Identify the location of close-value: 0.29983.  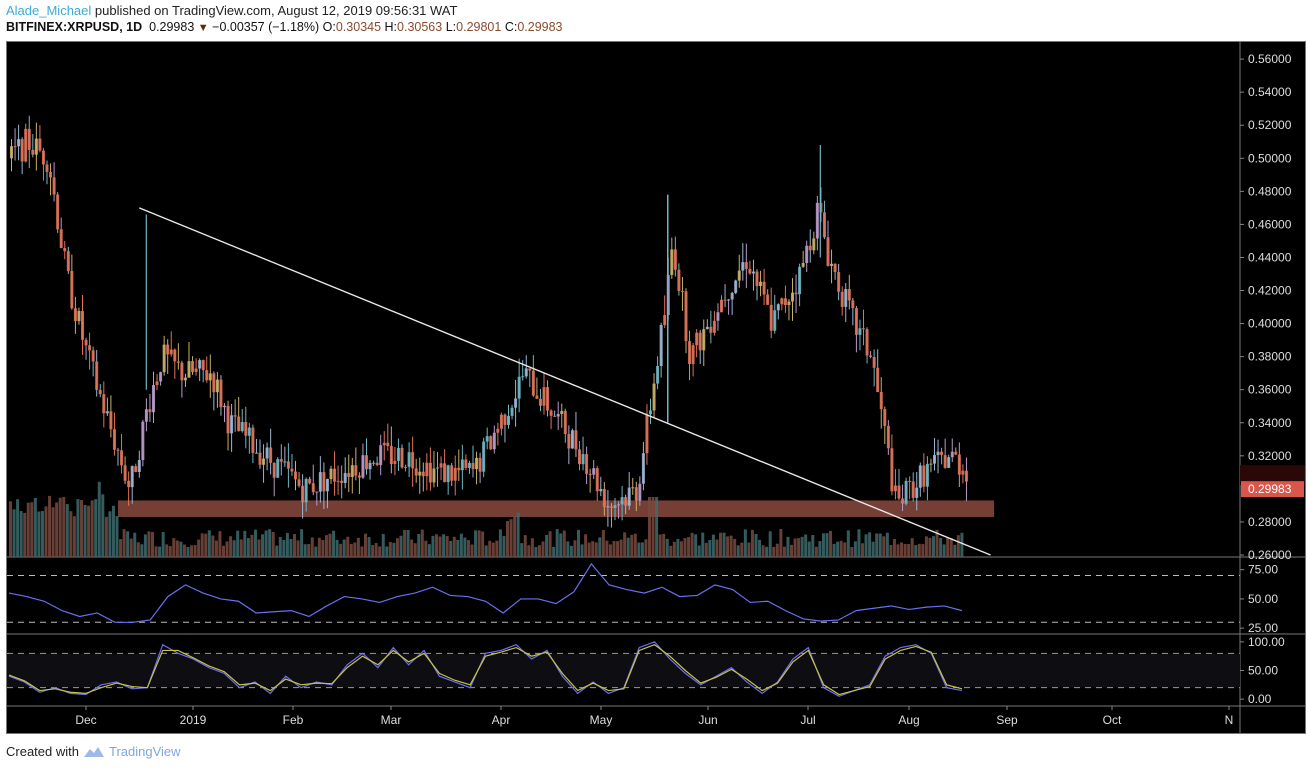
(540, 27).